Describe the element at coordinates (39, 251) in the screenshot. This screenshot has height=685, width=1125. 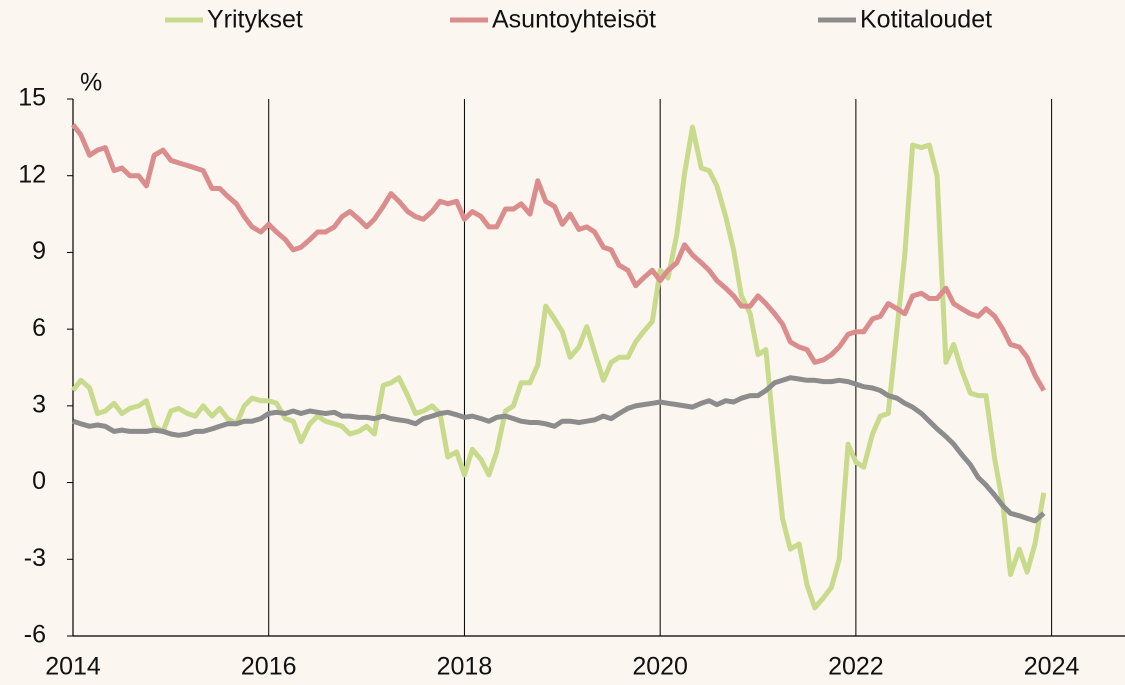
I see `y-tick-label: 9` at that location.